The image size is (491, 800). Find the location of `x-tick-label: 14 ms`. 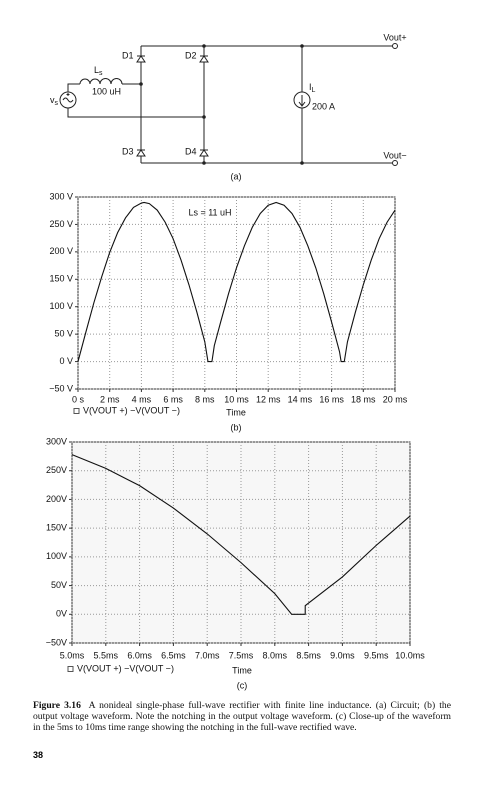

x-tick-label: 14 ms is located at coordinates (300, 399).